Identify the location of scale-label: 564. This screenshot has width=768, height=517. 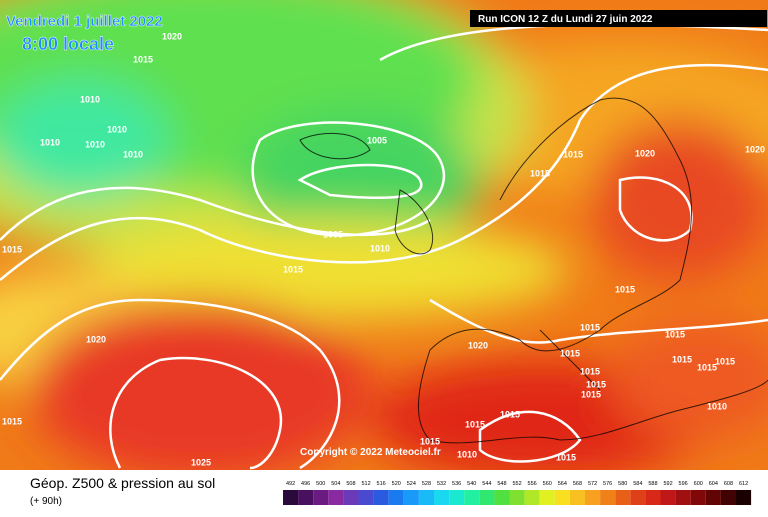
(562, 484).